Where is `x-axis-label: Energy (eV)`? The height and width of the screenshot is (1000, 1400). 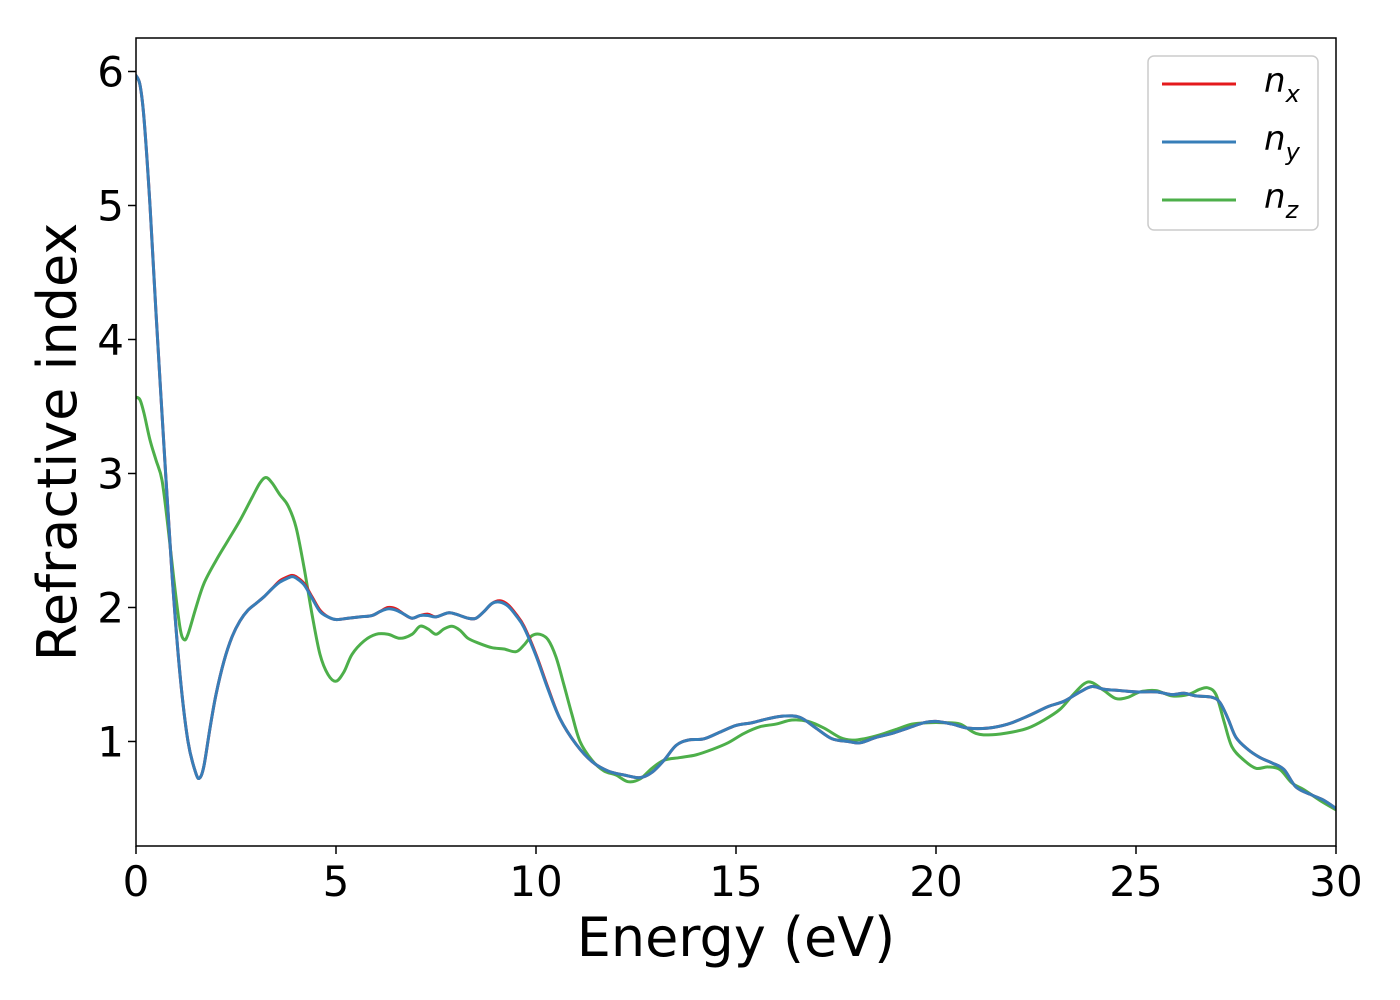 x-axis-label: Energy (eV) is located at coordinates (736, 937).